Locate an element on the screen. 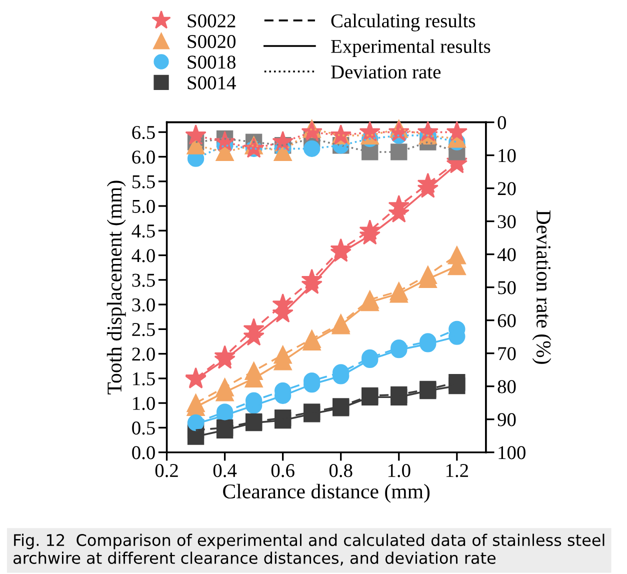 The width and height of the screenshot is (627, 574). x-axis-title: Clearance distance (mm) is located at coordinates (326, 493).